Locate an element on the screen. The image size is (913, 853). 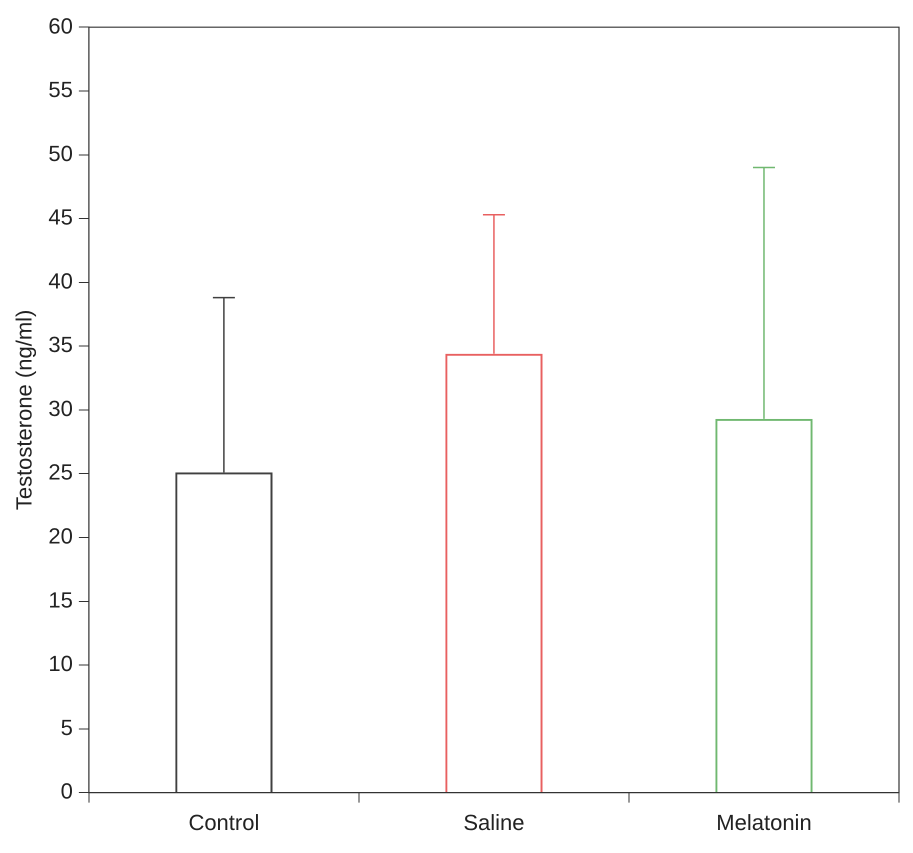
y-tick-label: 10 is located at coordinates (60, 663).